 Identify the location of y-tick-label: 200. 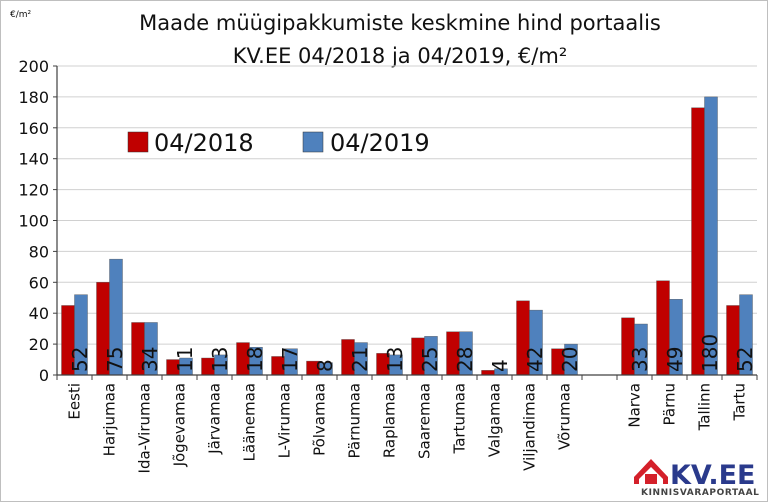
(33, 66).